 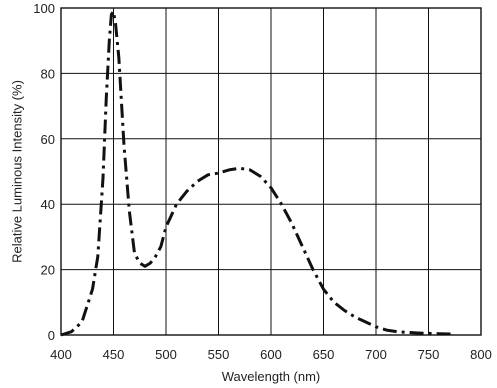 What do you see at coordinates (61, 354) in the screenshot?
I see `x-tick-label: 400` at bounding box center [61, 354].